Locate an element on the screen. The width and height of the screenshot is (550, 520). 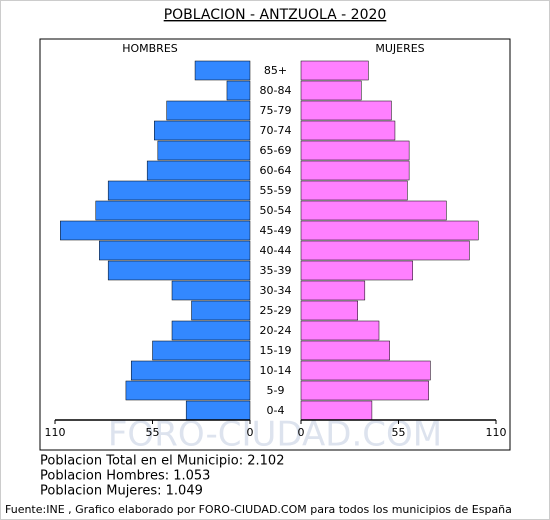
category-label: 55-59 is located at coordinates (276, 190).